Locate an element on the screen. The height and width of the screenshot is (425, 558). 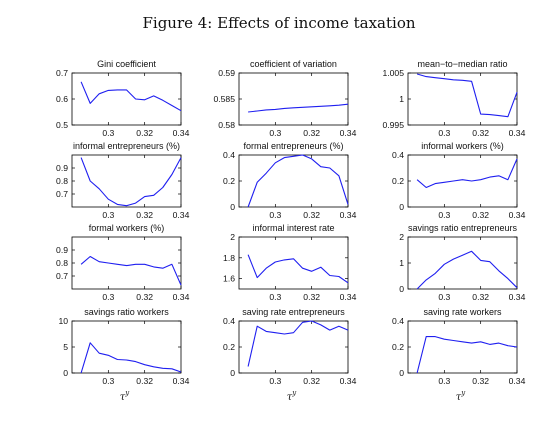
subplot-10: savings ratio workers 0 5 10 0.3 0.32 0.34 τy is located at coordinates (123, 355).